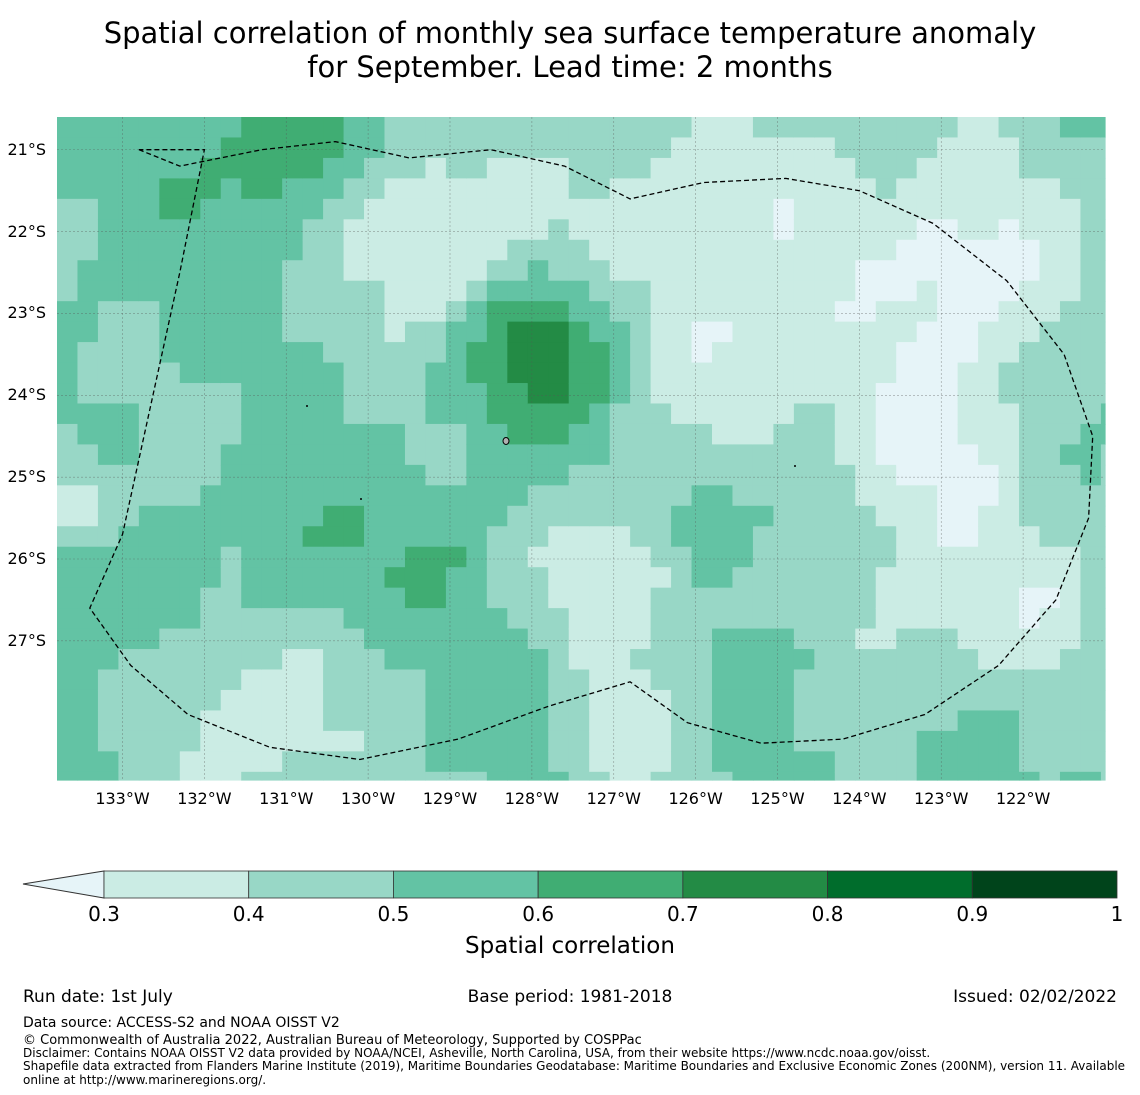 This screenshot has height=1095, width=1140. I want to click on colorbar-extend-arrow, so click(63, 884).